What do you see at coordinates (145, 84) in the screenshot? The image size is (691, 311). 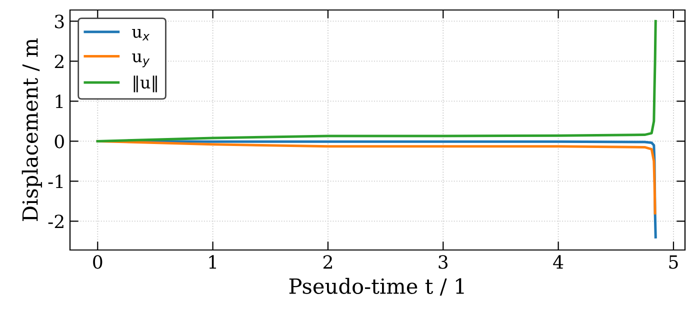 I see `legend-label: ‖u‖` at bounding box center [145, 84].